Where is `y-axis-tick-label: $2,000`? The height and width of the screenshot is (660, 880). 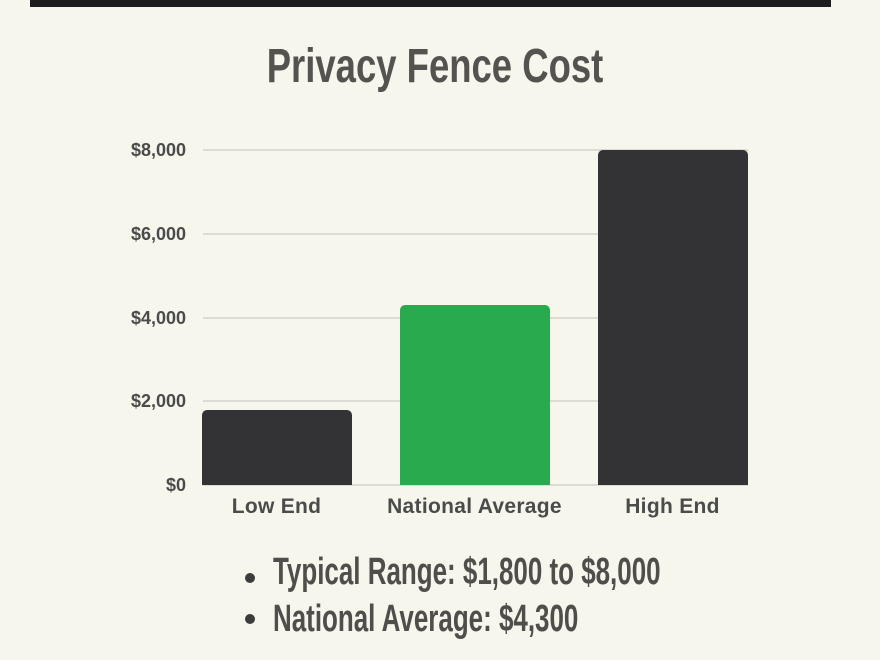 y-axis-tick-label: $2,000 is located at coordinates (158, 401).